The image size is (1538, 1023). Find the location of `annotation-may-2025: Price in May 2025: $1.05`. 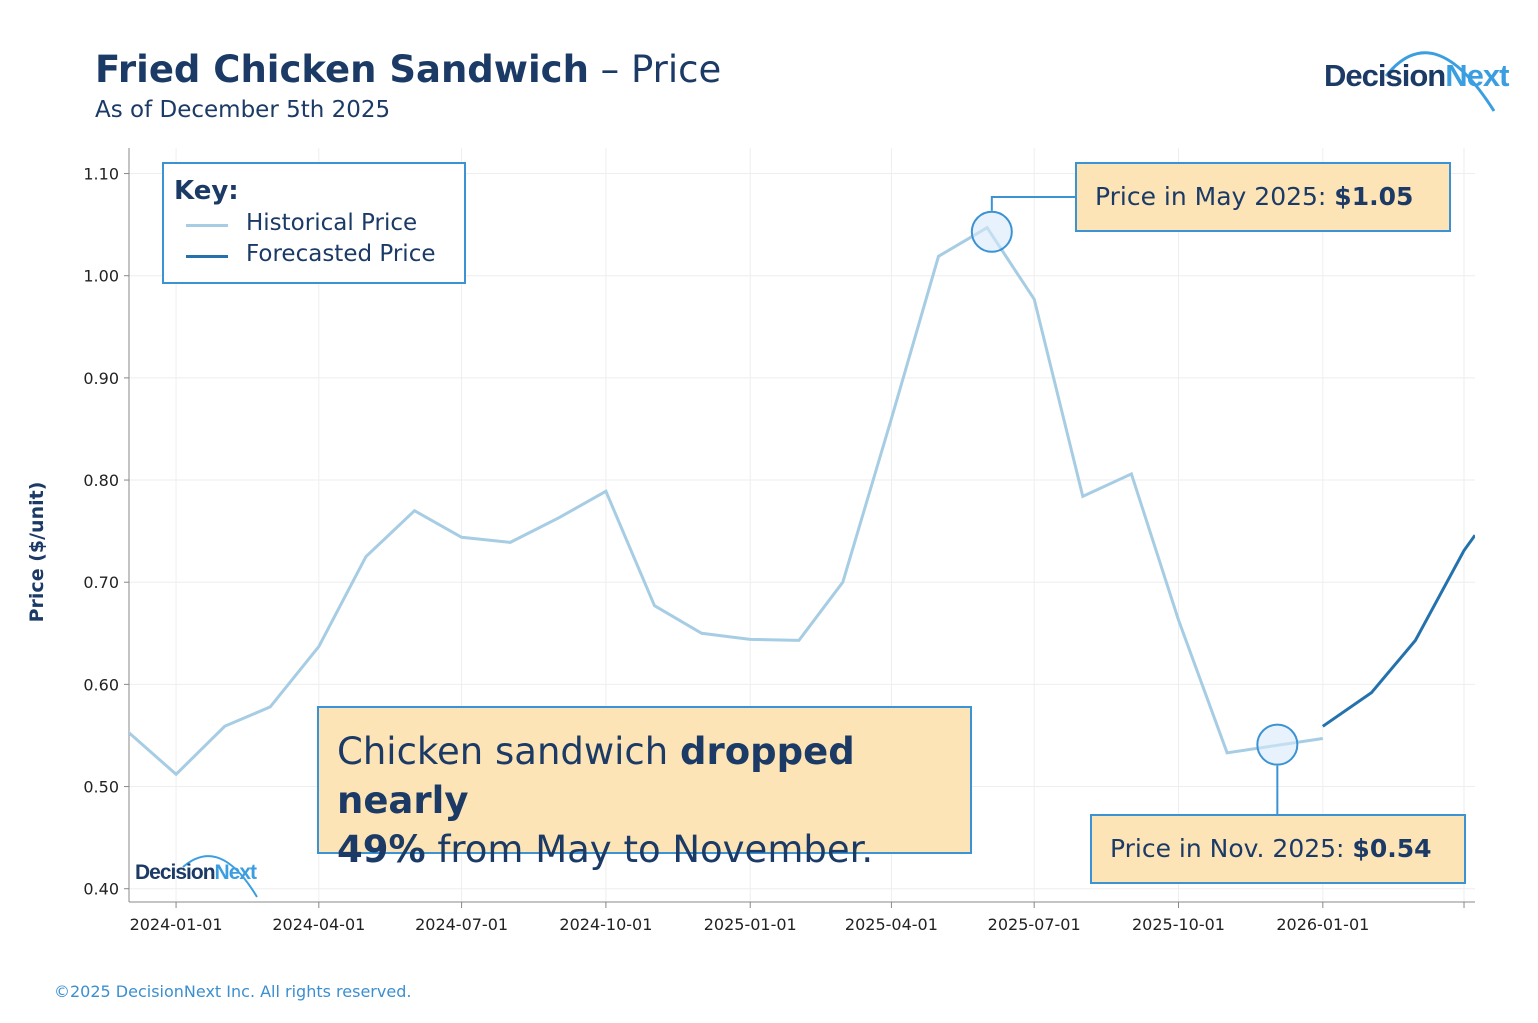

annotation-may-2025: Price in May 2025: $1.05 is located at coordinates (1263, 197).